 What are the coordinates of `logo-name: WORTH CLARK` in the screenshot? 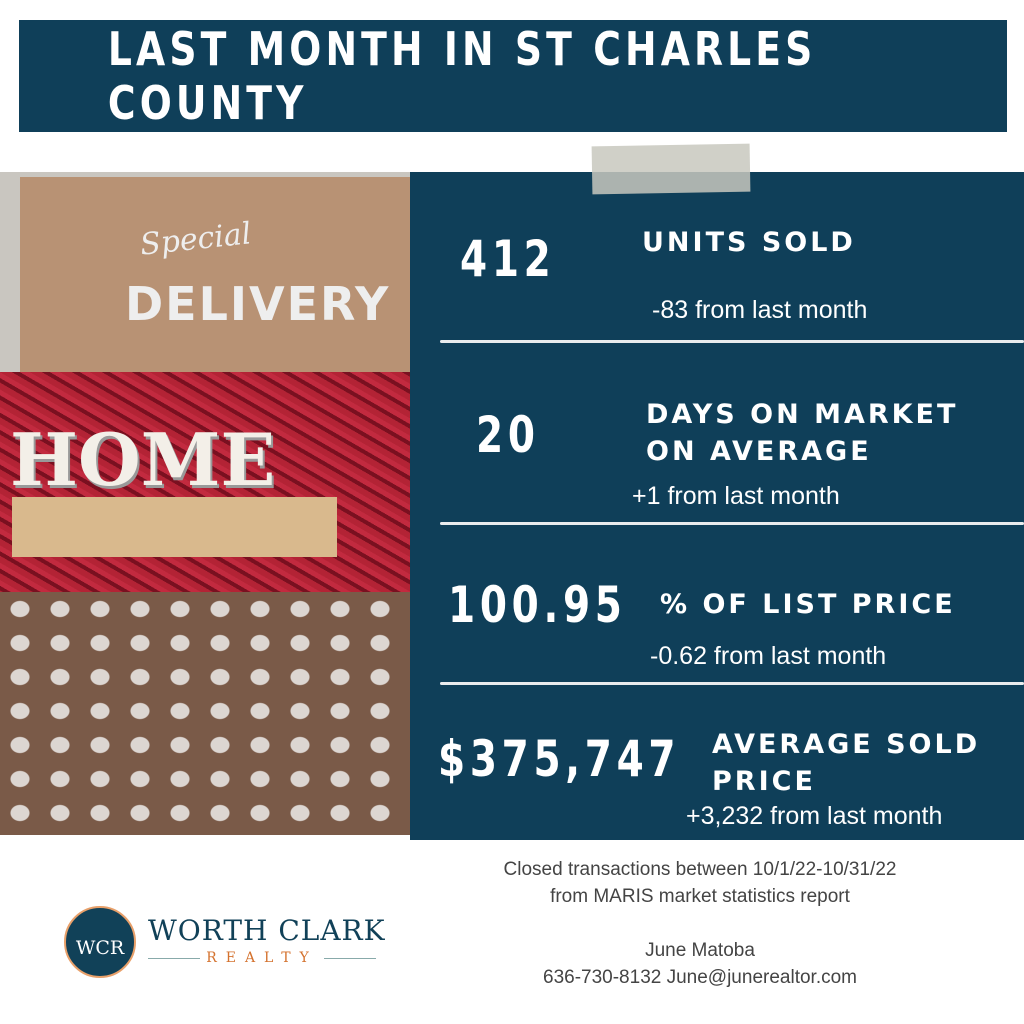 It's located at (267, 930).